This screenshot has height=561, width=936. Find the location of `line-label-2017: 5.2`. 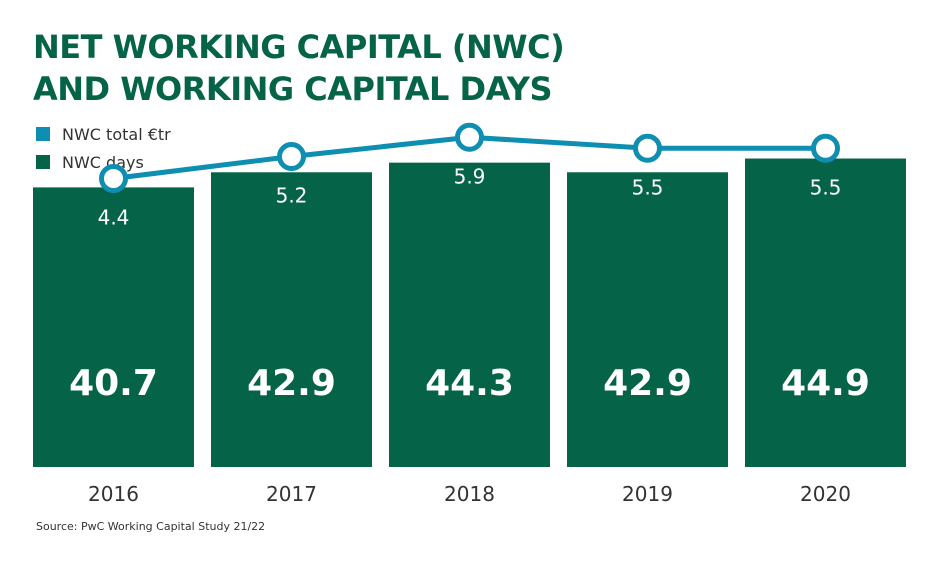

line-label-2017: 5.2 is located at coordinates (292, 196).